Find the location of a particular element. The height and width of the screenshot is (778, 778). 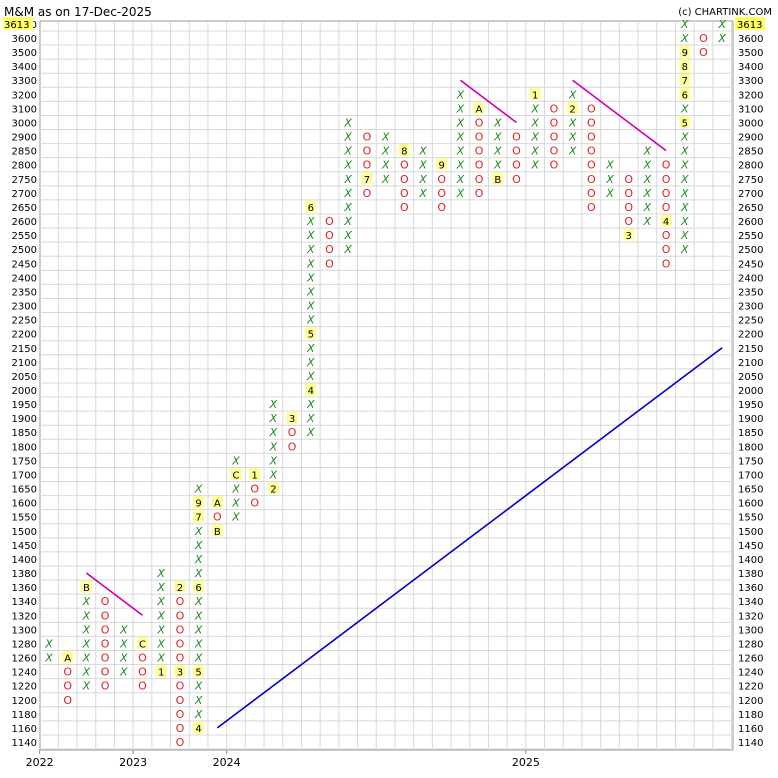

y-tick-left: 2800 is located at coordinates (24, 166).